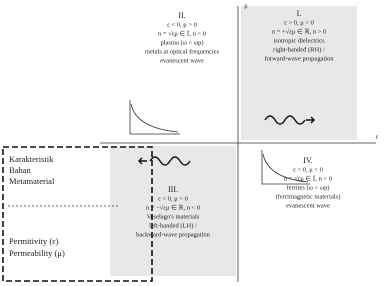  Describe the element at coordinates (307, 187) in the screenshot. I see `quadrant-text: ferrites (ω < ωp)` at that location.